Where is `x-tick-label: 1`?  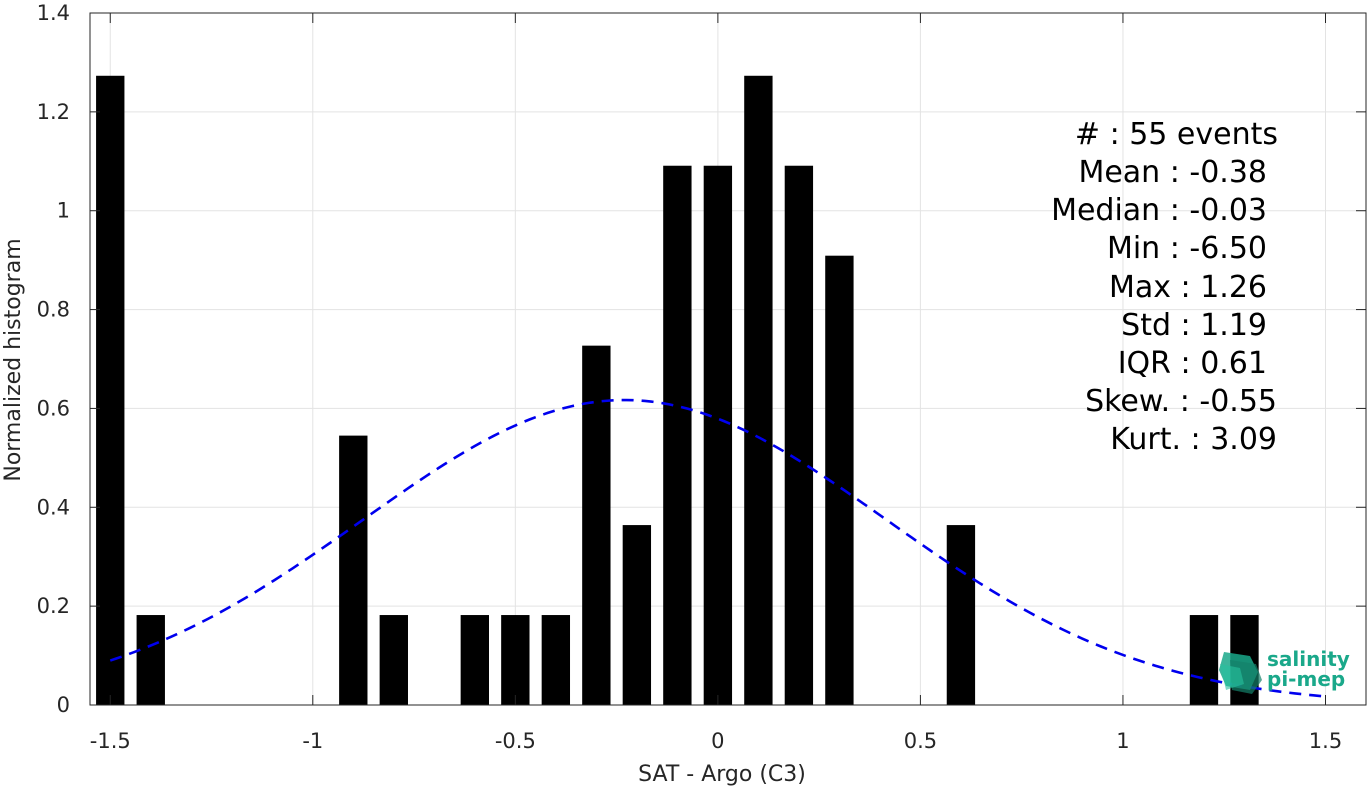
x-tick-label: 1 is located at coordinates (1122, 741).